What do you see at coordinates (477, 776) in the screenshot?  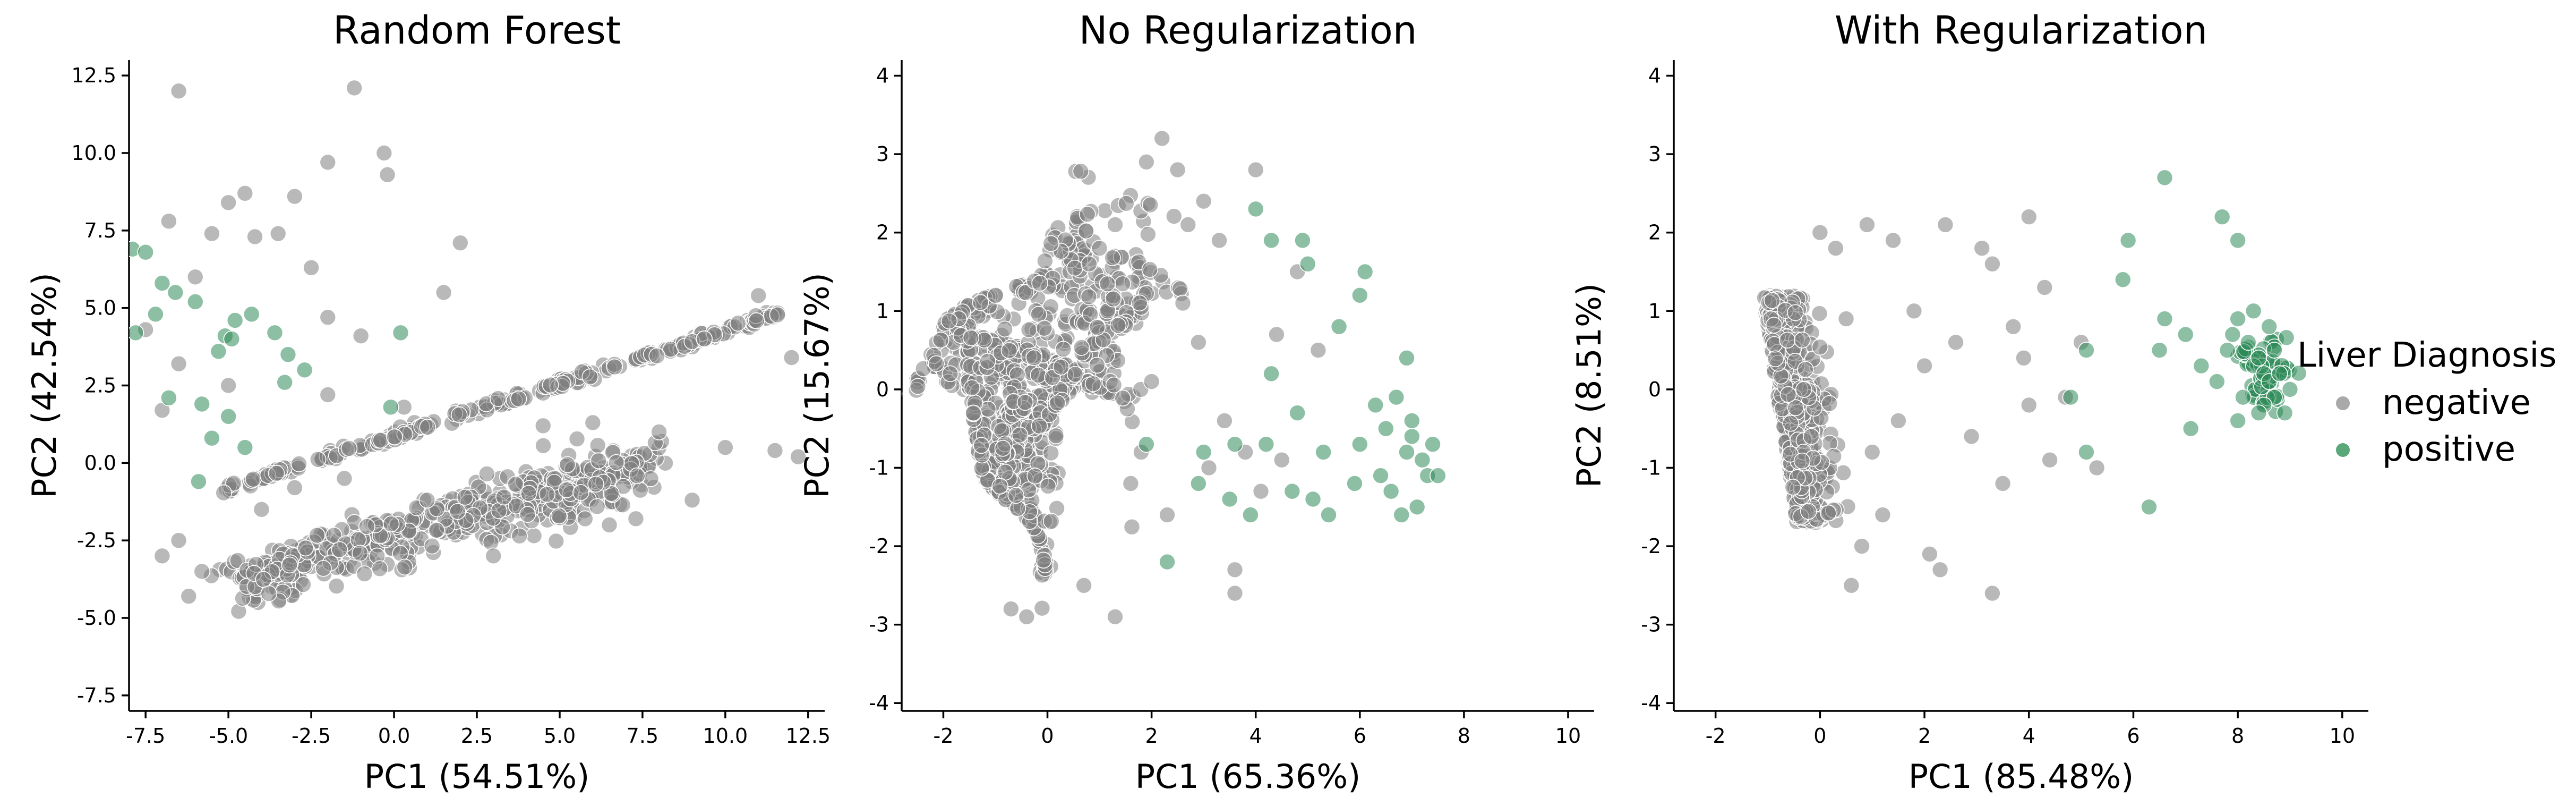 I see `x-axis-label: PC1 (54.51%)` at bounding box center [477, 776].